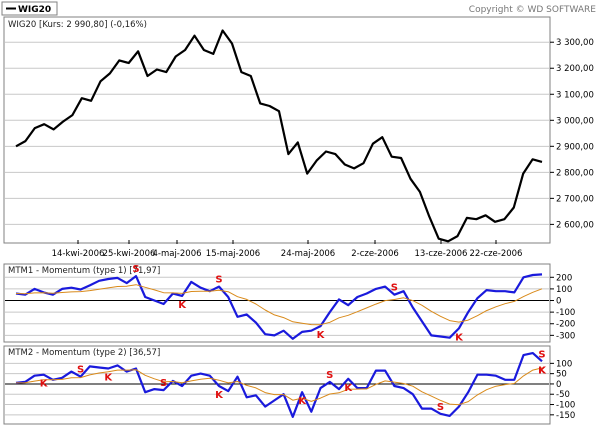  Describe the element at coordinates (233, 254) in the screenshot. I see `price-x-tick-label: 15-maj-2006` at that location.